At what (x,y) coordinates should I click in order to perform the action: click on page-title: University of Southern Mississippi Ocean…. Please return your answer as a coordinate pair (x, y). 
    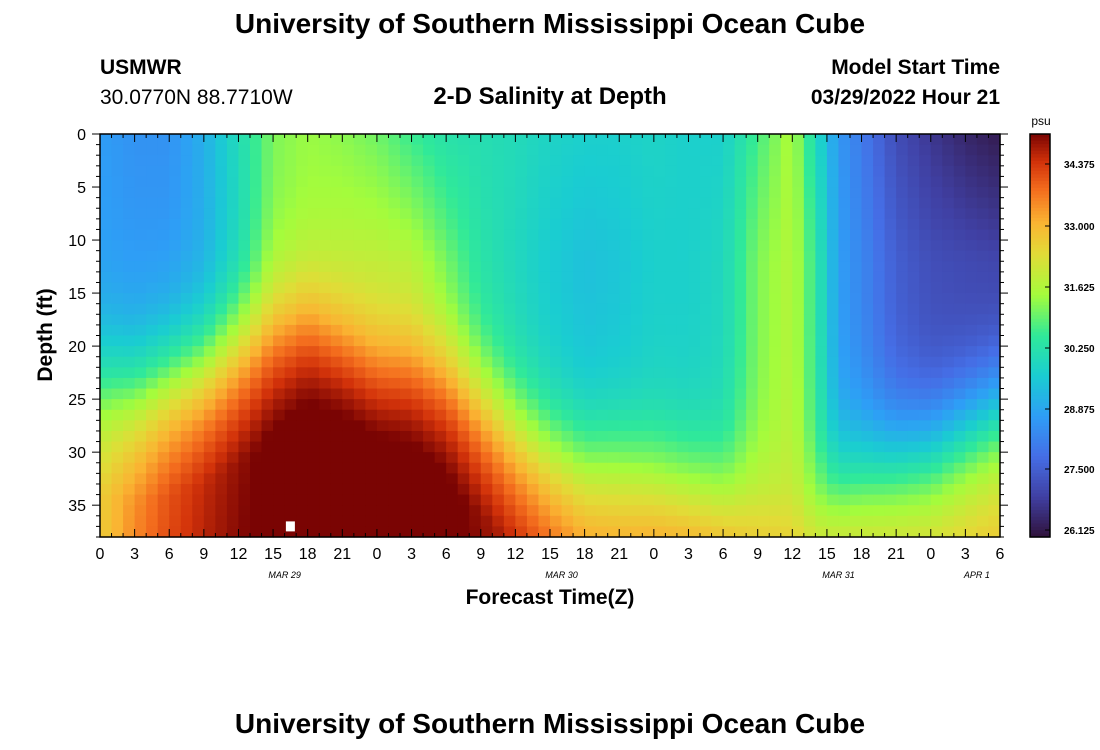
    Looking at the image, I should click on (550, 23).